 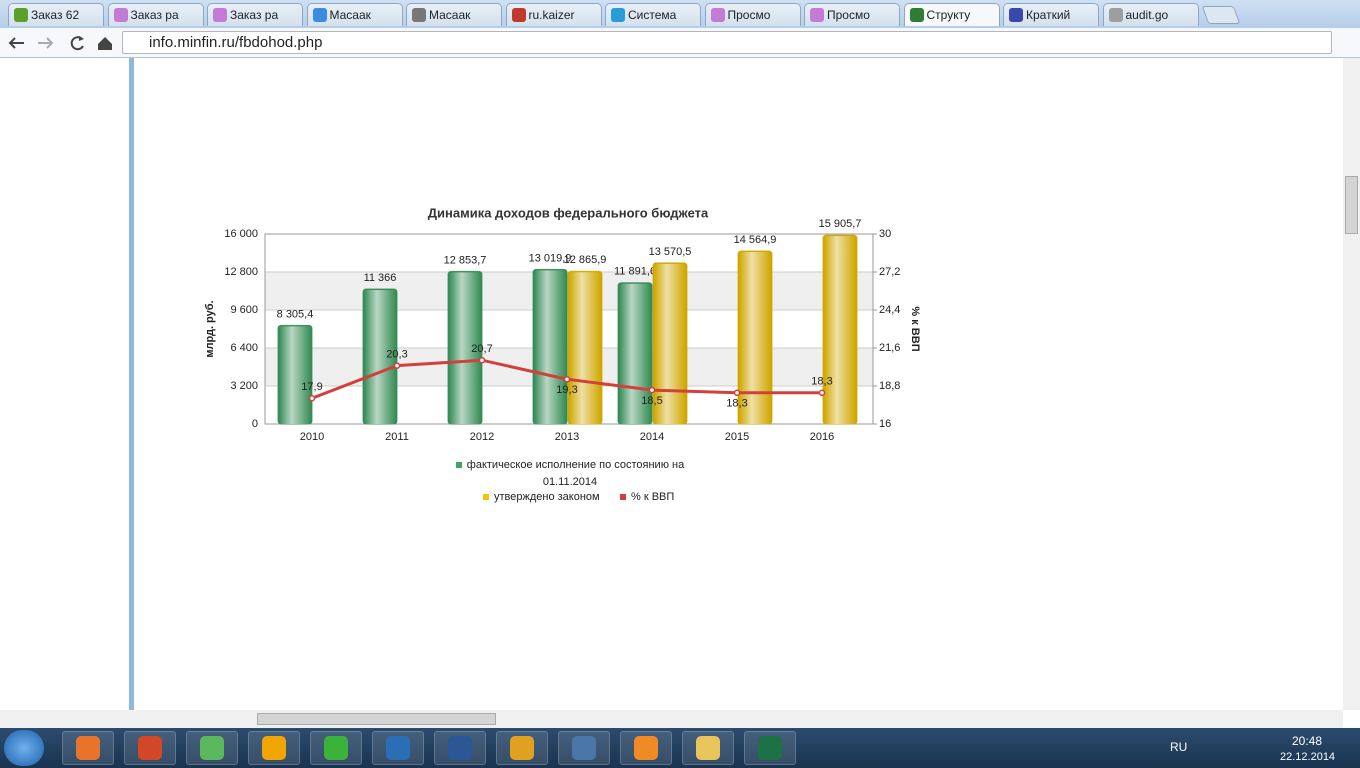 What do you see at coordinates (24, 748) in the screenshot?
I see `start-button` at bounding box center [24, 748].